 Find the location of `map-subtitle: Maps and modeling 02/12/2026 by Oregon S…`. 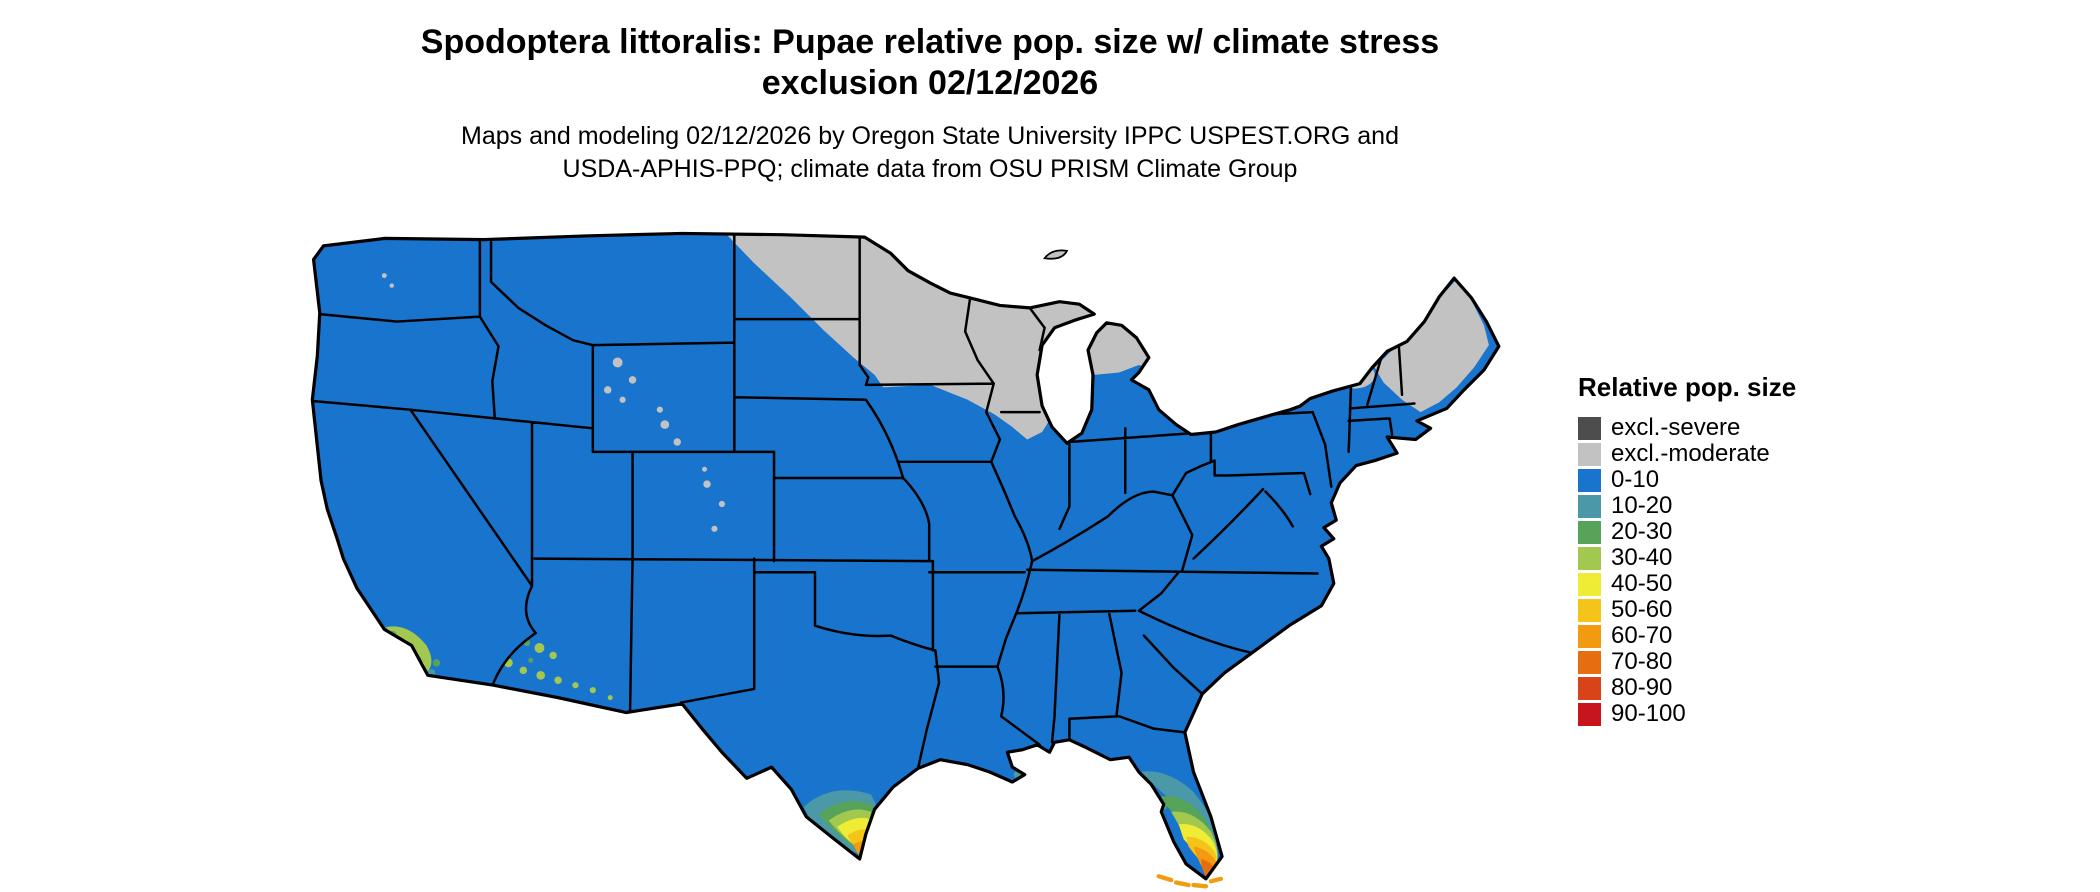

map-subtitle: Maps and modeling 02/12/2026 by Oregon S… is located at coordinates (930, 152).